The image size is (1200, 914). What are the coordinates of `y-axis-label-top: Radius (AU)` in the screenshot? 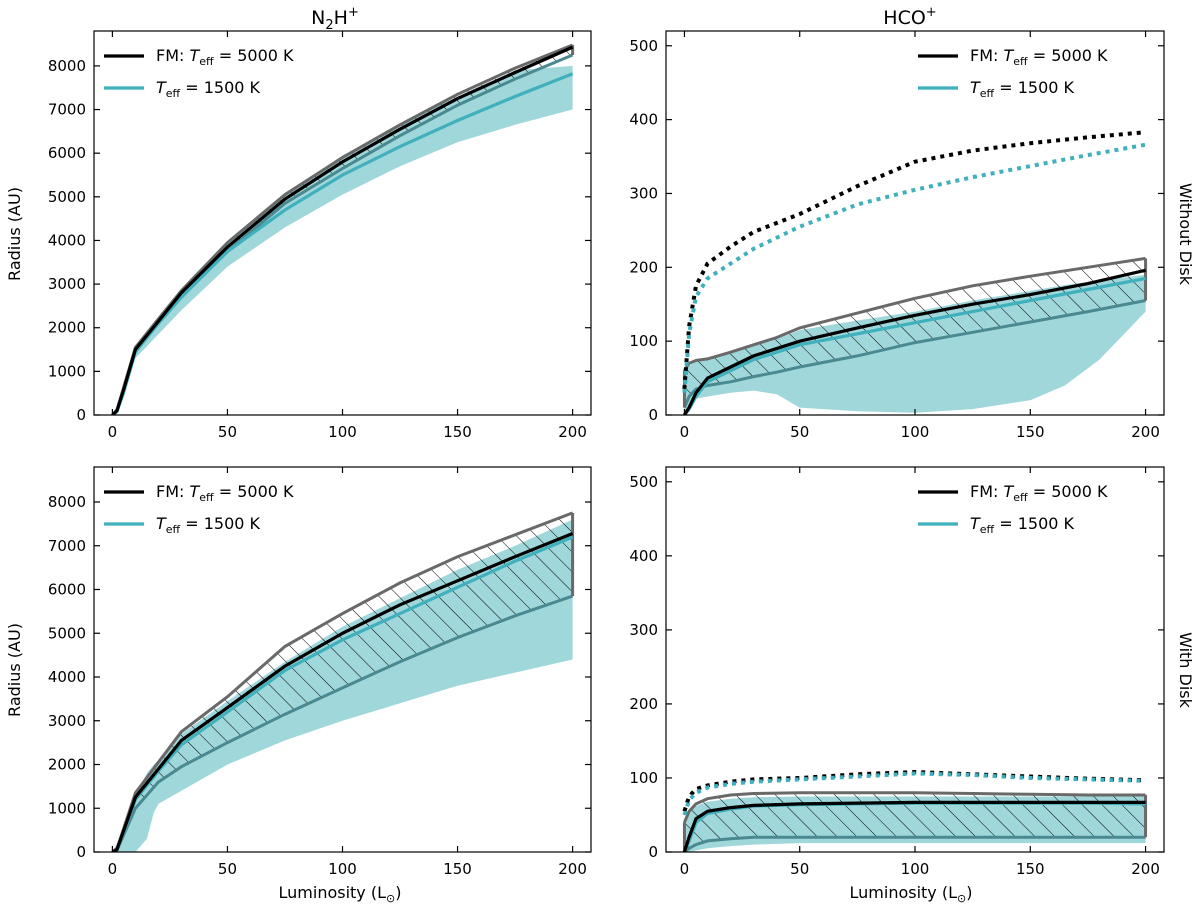 It's located at (14, 234).